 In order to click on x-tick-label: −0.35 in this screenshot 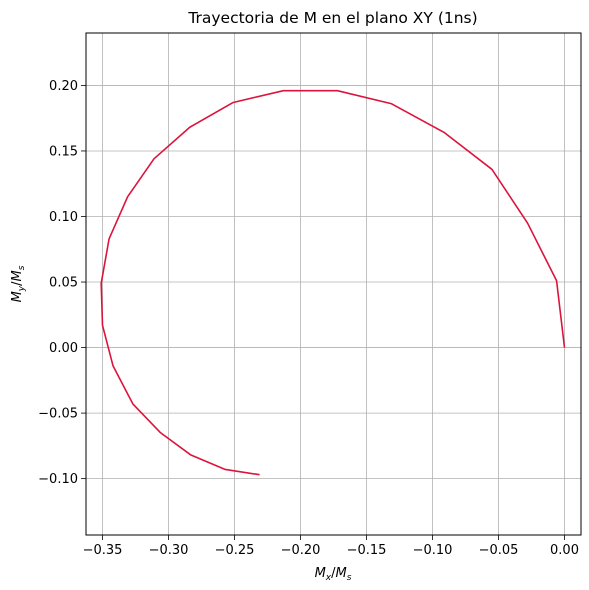, I will do `click(103, 550)`.